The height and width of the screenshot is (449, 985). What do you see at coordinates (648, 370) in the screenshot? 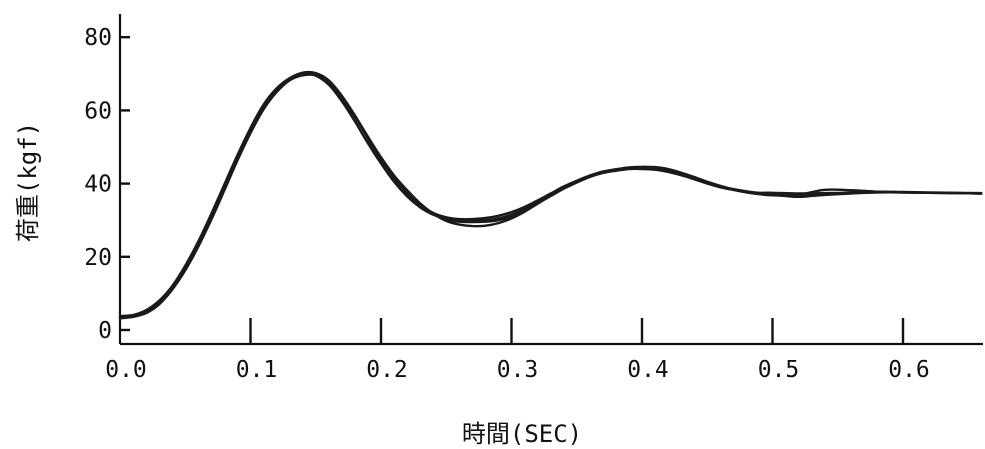
I see `x-tick-label: 0.4` at bounding box center [648, 370].